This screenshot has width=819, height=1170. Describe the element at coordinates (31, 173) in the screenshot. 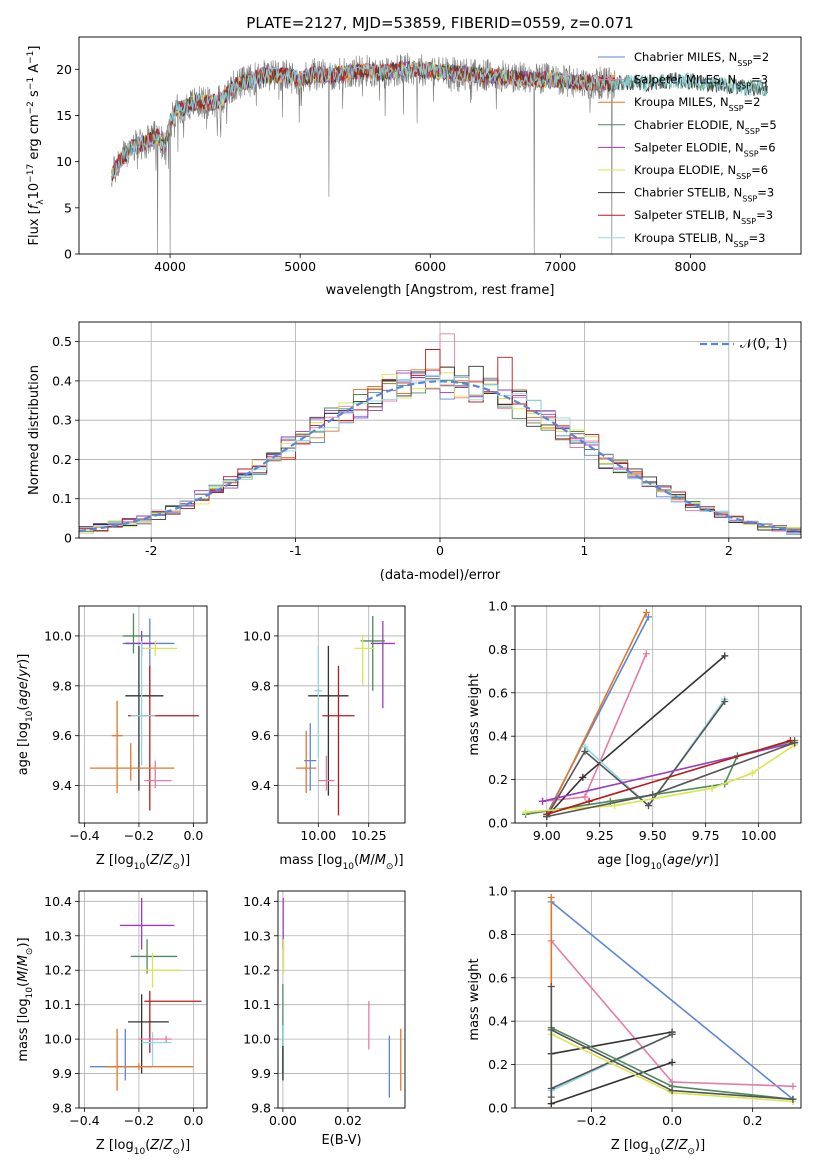

I see `label-part: −17` at that location.